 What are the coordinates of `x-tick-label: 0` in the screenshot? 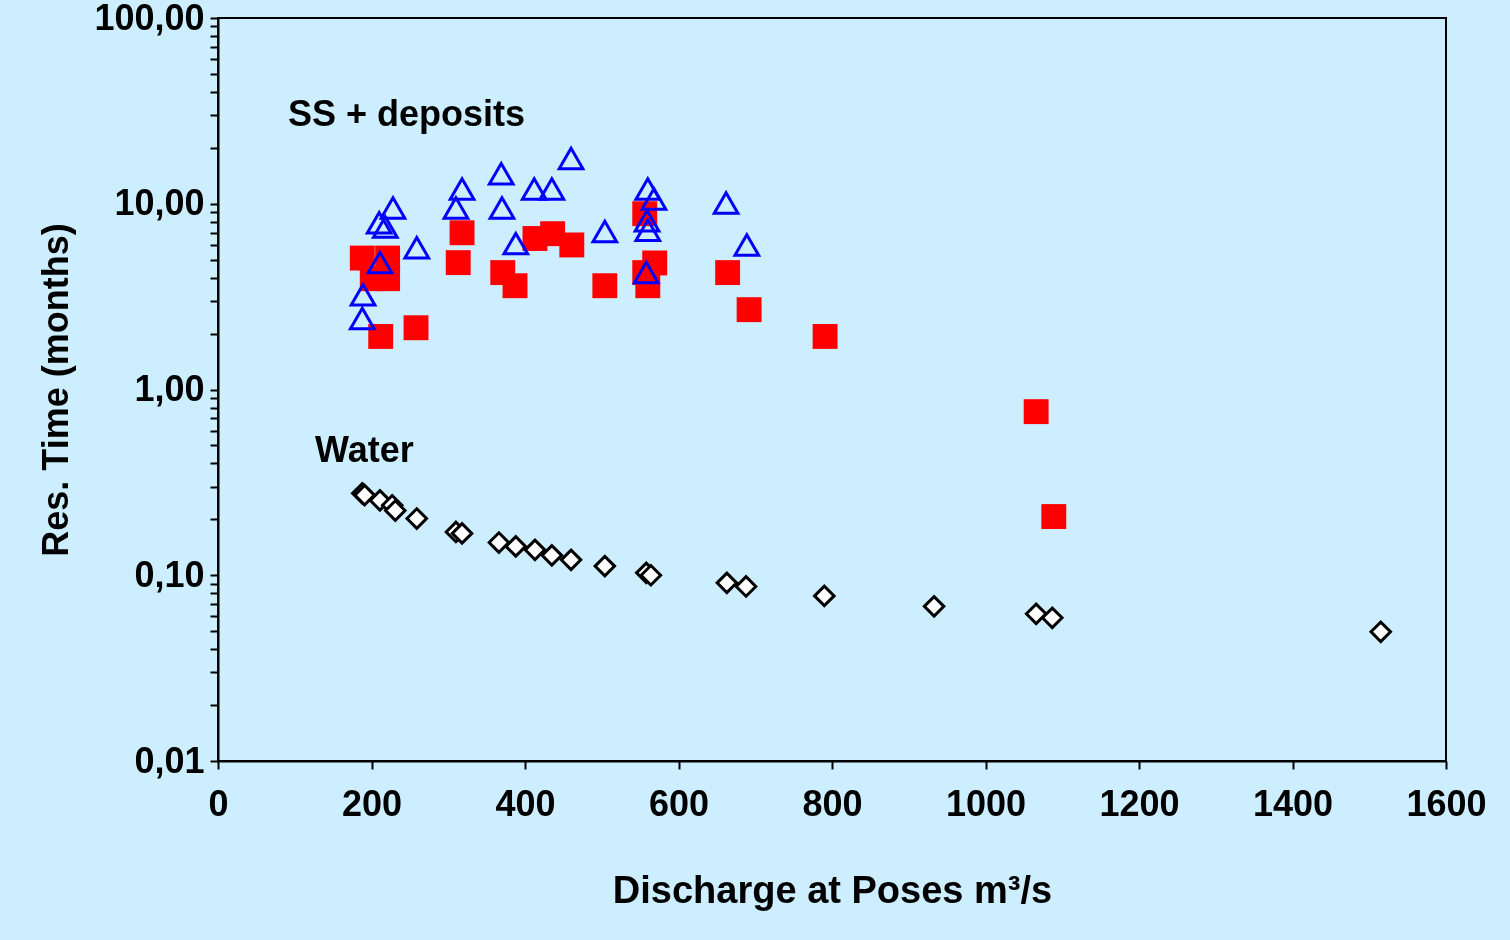 It's located at (218, 803).